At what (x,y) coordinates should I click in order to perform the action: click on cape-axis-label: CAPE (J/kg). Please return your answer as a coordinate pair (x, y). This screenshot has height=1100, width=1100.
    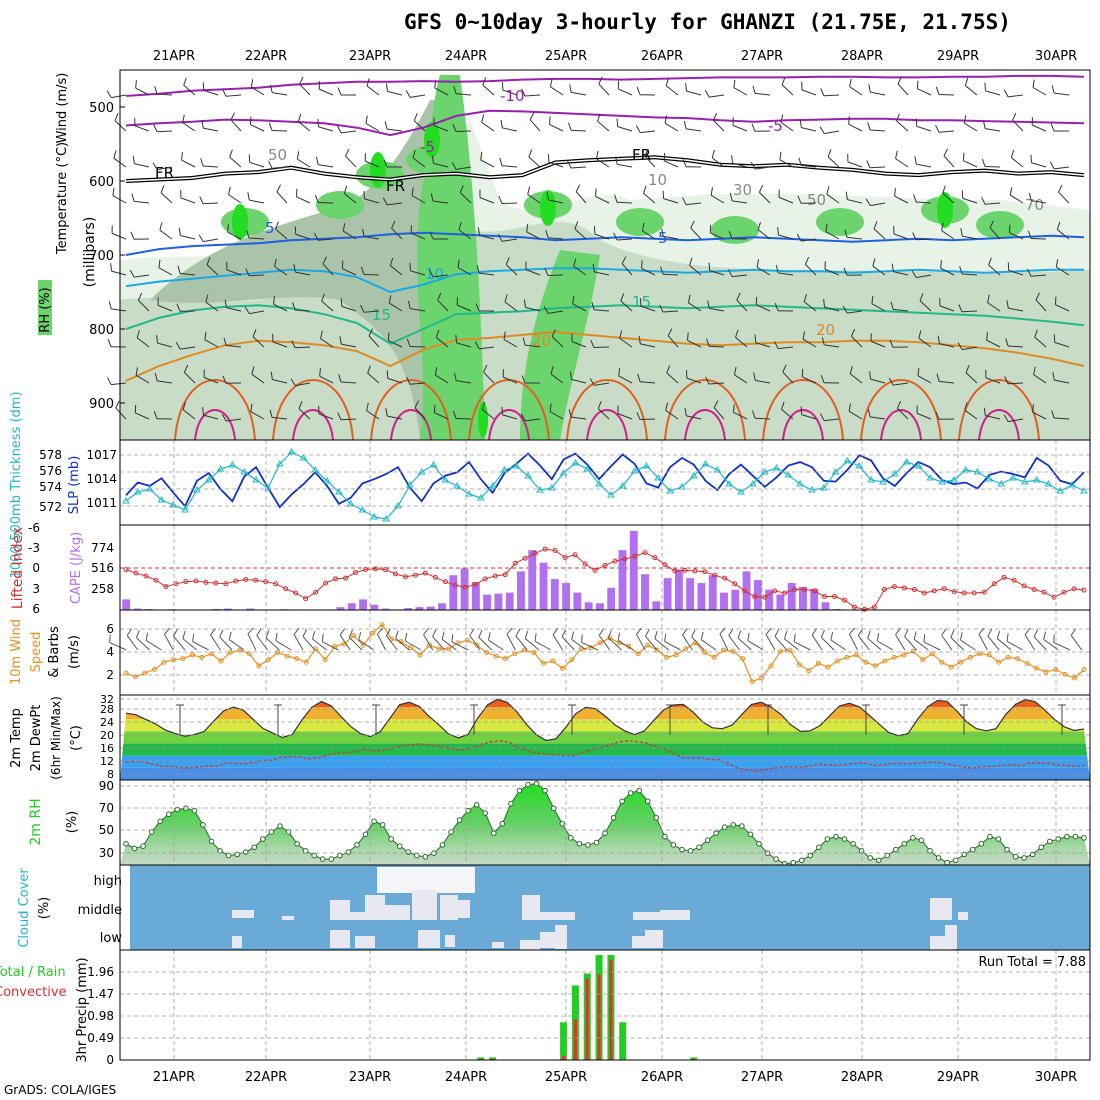
    Looking at the image, I should click on (76, 568).